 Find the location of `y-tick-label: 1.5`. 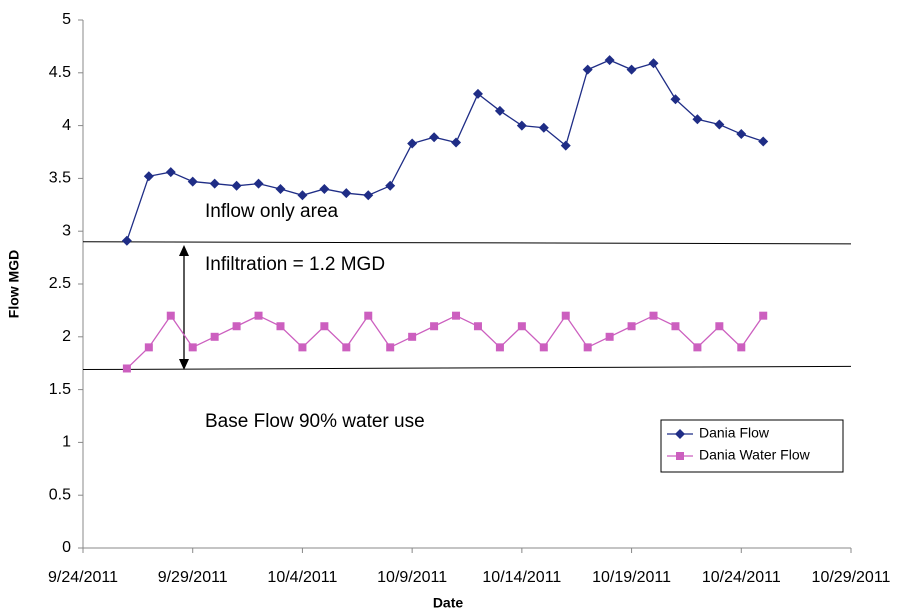

y-tick-label: 1.5 is located at coordinates (60, 389).